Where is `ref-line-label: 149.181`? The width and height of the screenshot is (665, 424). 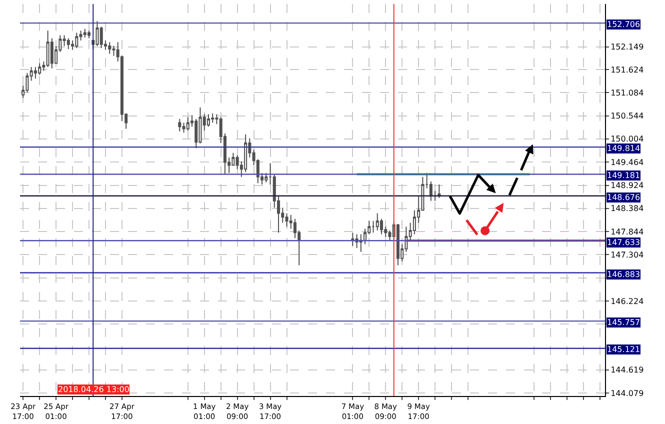
ref-line-label: 149.181 is located at coordinates (623, 175).